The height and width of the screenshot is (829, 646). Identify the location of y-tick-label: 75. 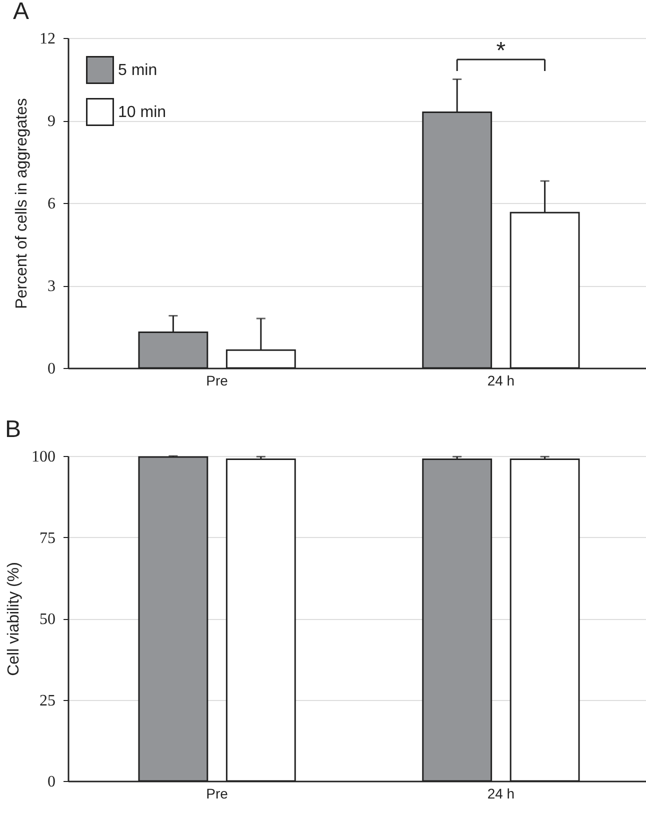
(48, 538).